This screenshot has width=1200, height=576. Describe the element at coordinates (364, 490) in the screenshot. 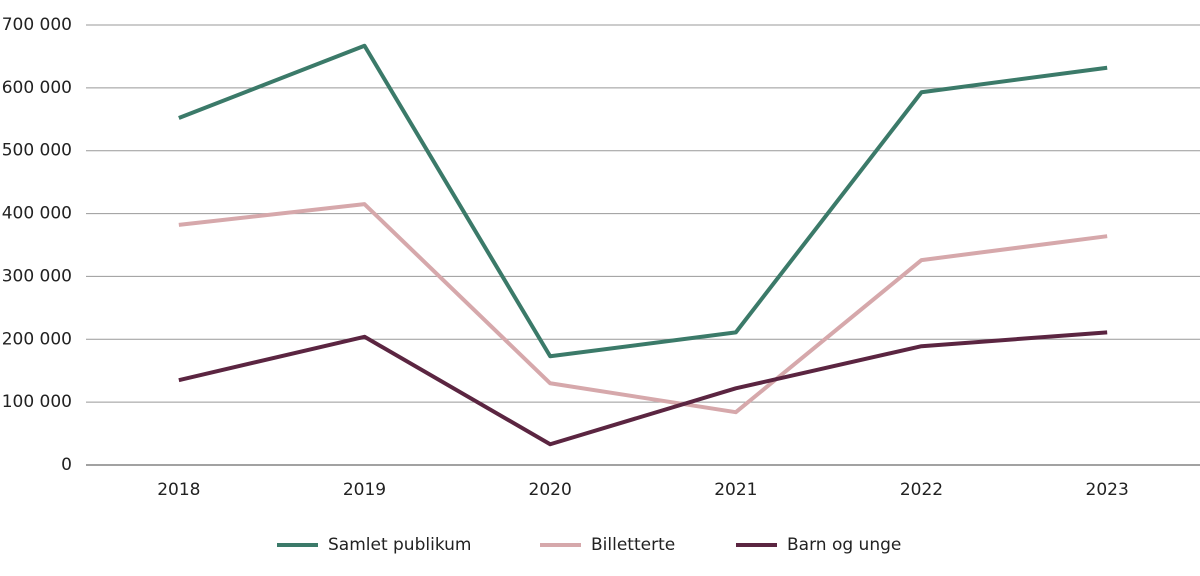

I see `x-tick-label: 2019` at that location.